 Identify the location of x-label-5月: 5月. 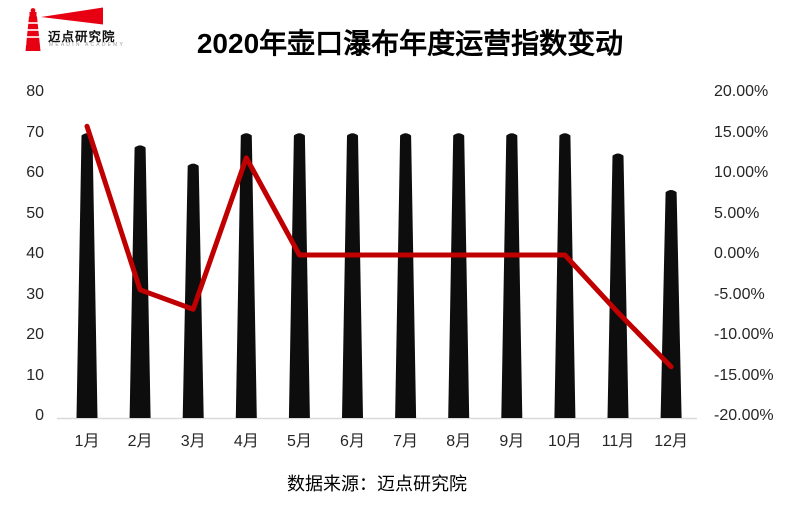
(299, 441).